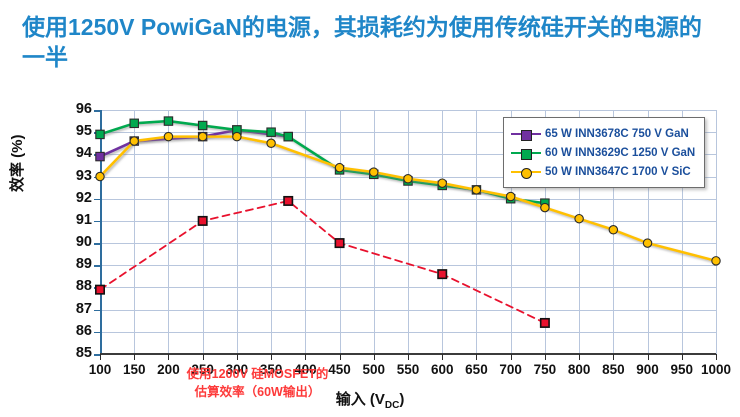  What do you see at coordinates (134, 369) in the screenshot?
I see `x-tick-label: 150` at bounding box center [134, 369].